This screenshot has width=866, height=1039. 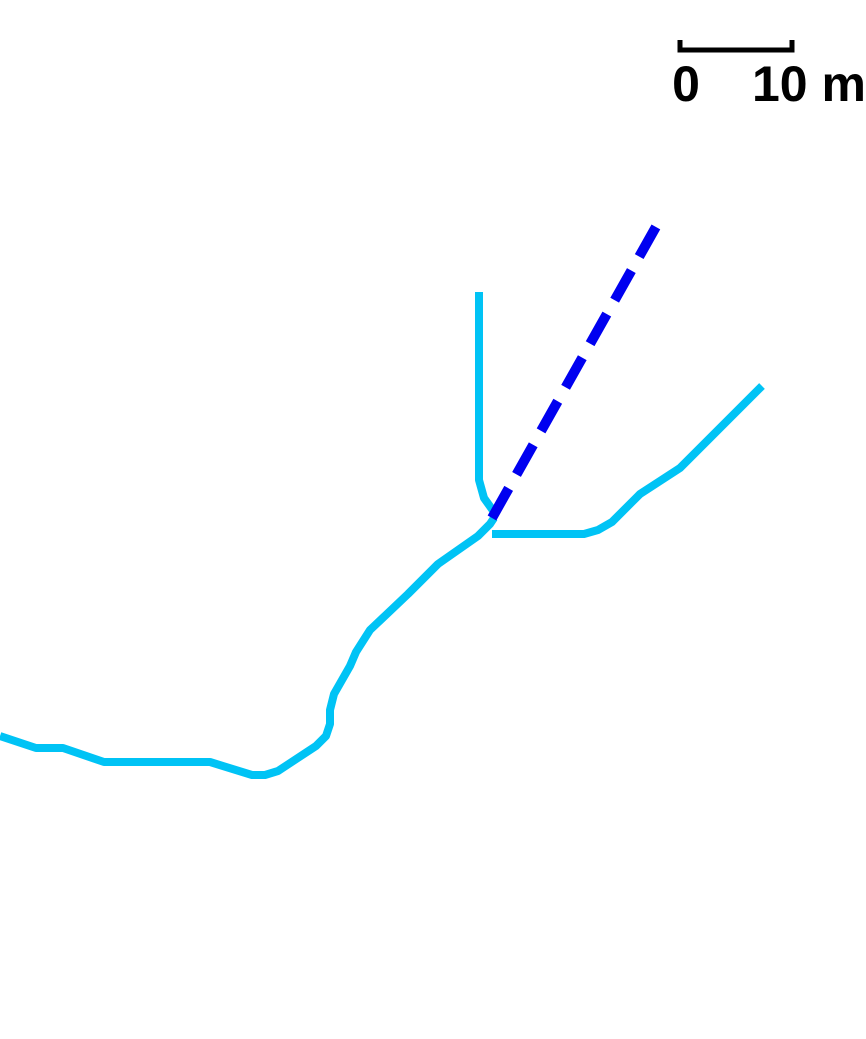 What do you see at coordinates (249, 647) in the screenshot?
I see `stream-main` at bounding box center [249, 647].